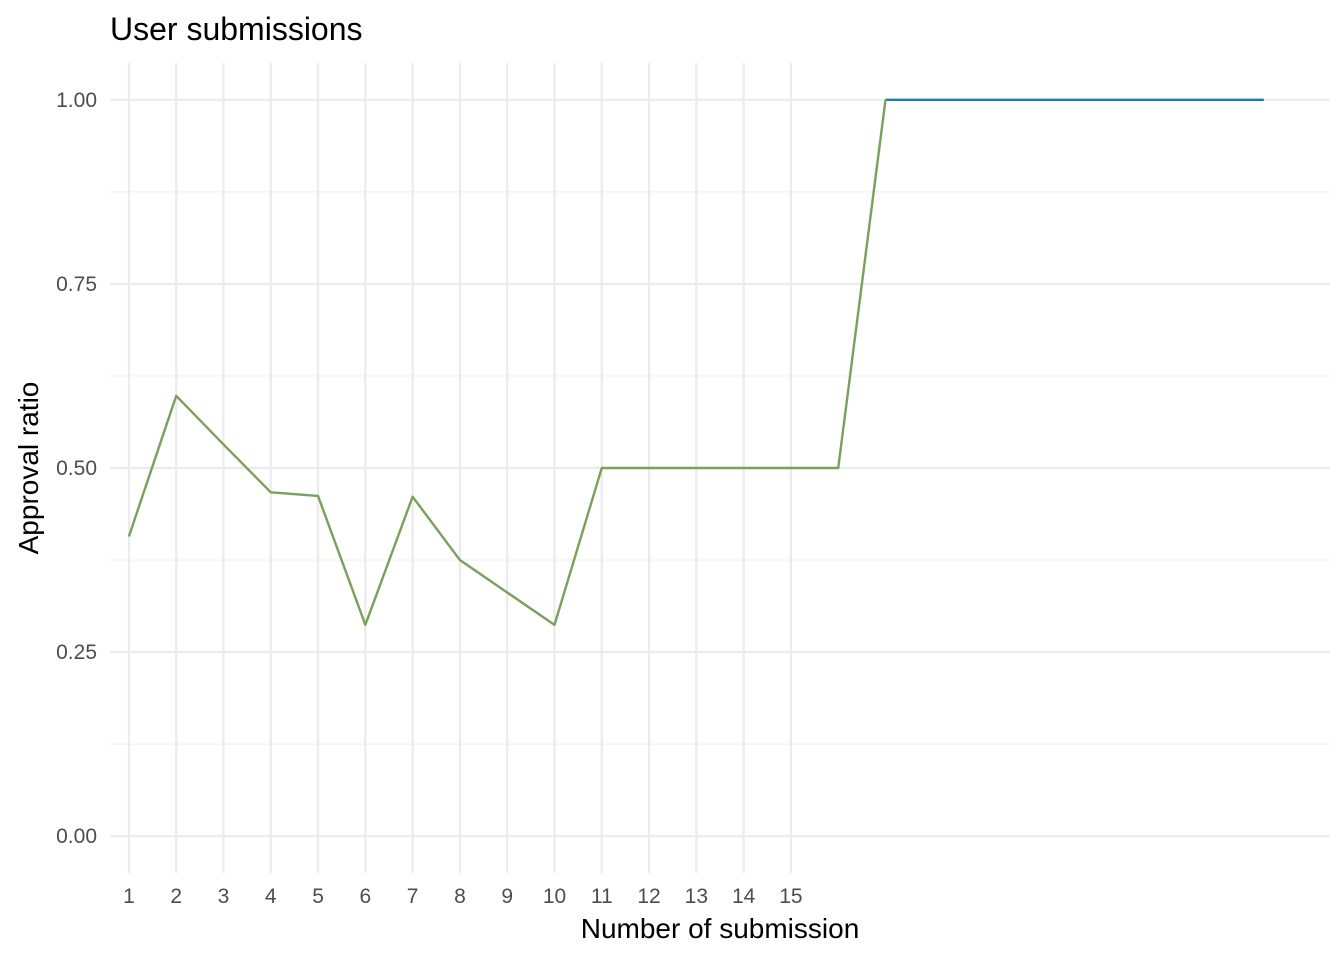 This screenshot has height=960, width=1344. I want to click on x-tick-label: 9, so click(507, 896).